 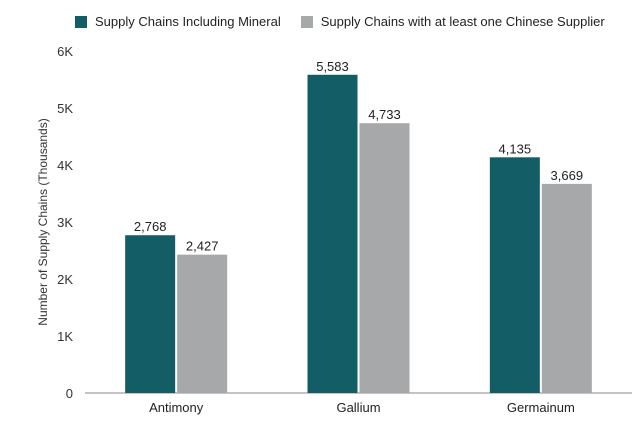 I want to click on bar-value-label: 2,427, so click(x=202, y=246).